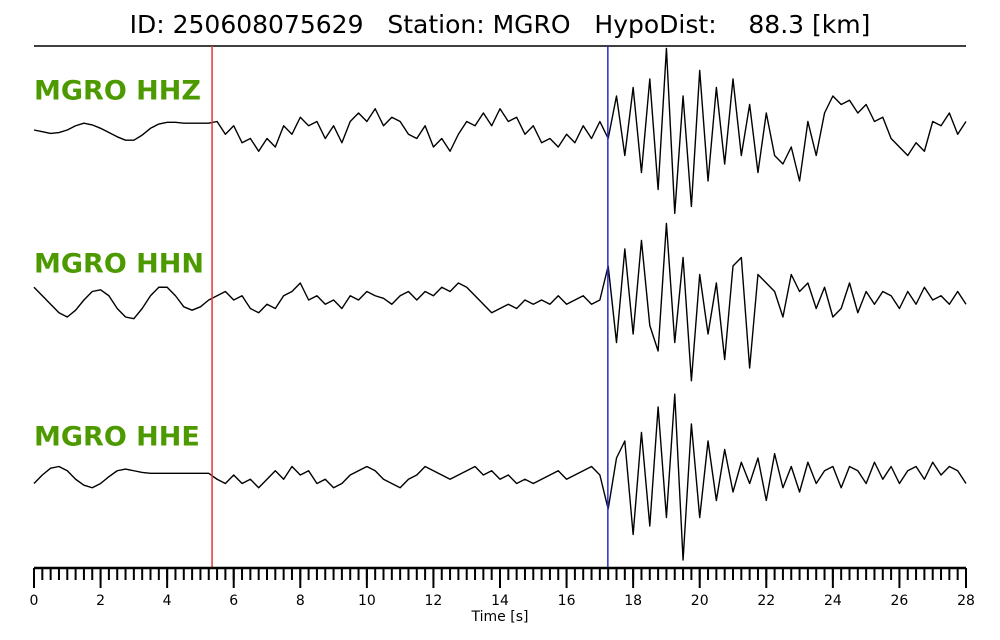 The image size is (1000, 640). What do you see at coordinates (500, 601) in the screenshot?
I see `x-tick-label: 14` at bounding box center [500, 601].